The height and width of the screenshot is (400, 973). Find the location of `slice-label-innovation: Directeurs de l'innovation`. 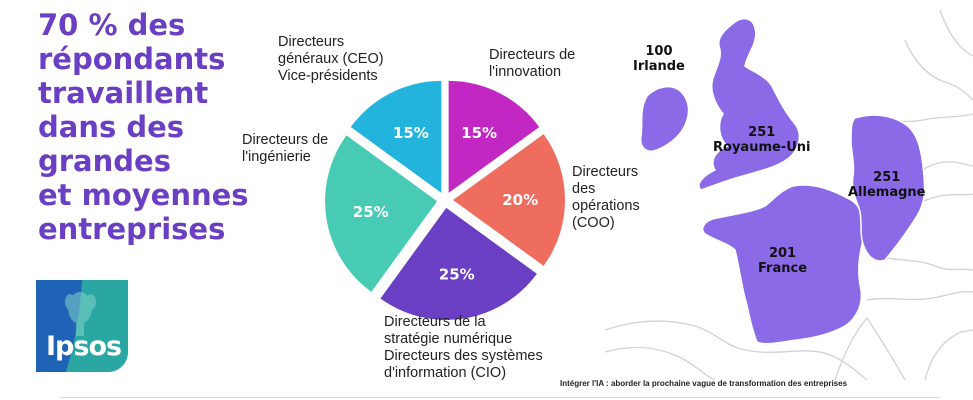

slice-label-innovation: Directeurs de l'innovation is located at coordinates (532, 63).